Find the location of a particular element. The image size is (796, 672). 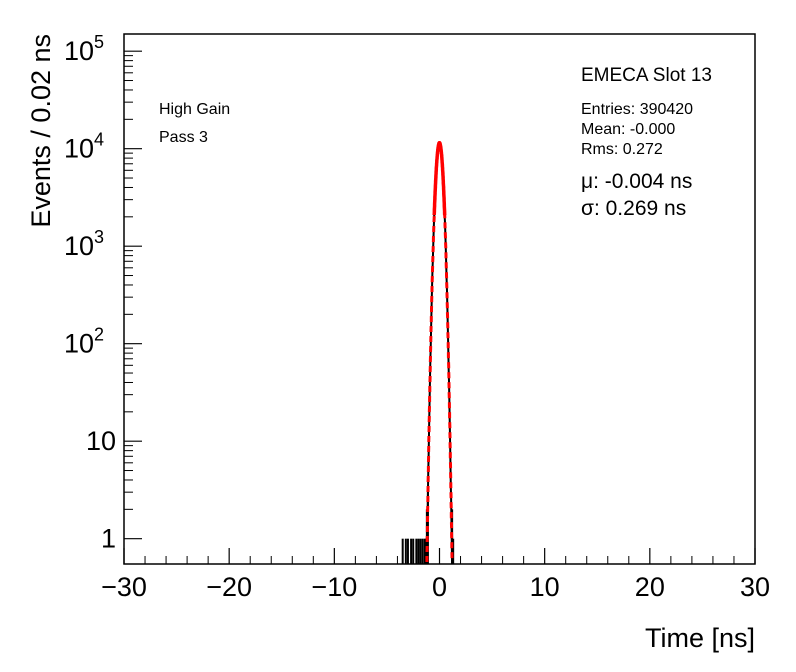

y-axis-label: Events / 0.02 ns is located at coordinates (41, 131).